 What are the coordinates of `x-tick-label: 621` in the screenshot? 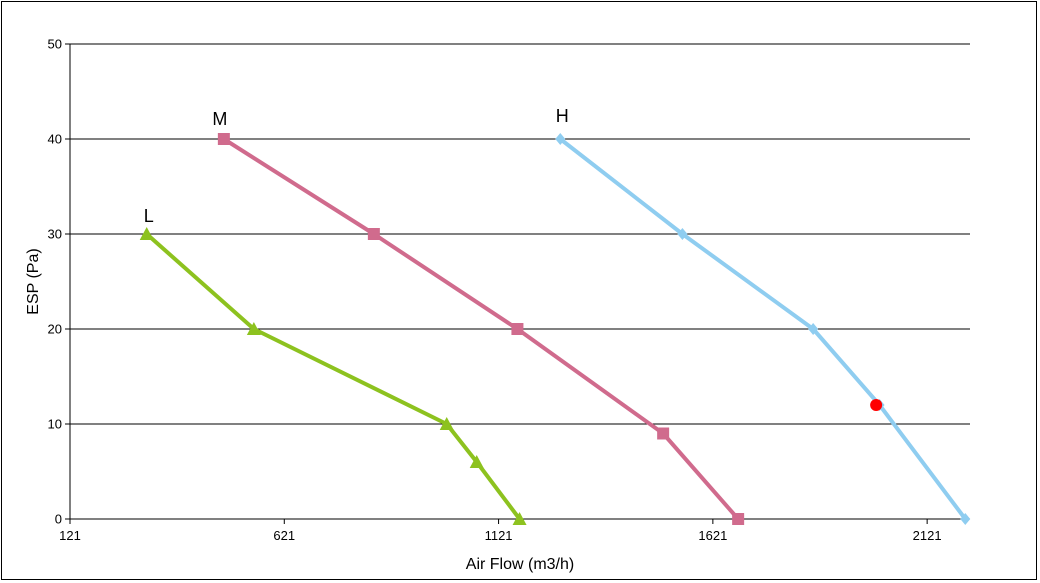 It's located at (284, 535).